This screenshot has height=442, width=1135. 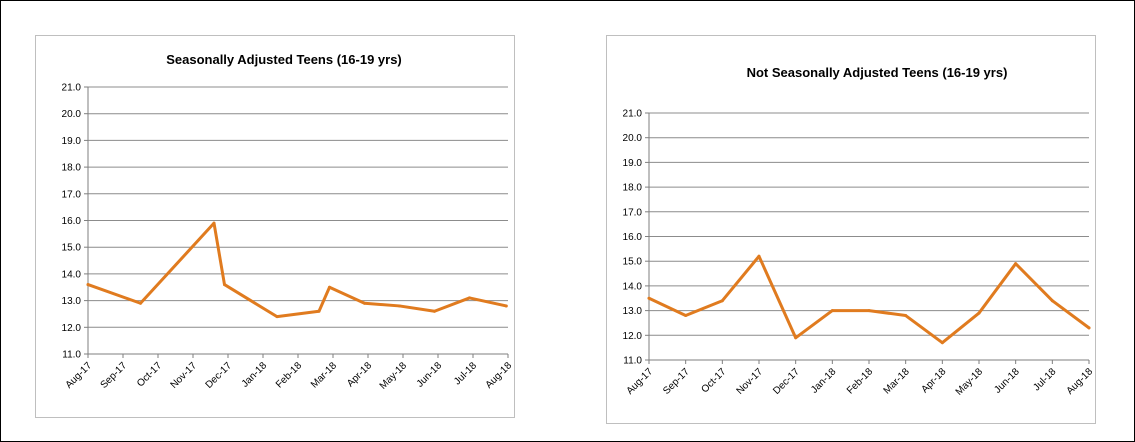 What do you see at coordinates (284, 59) in the screenshot?
I see `chart-title: Seasonally Adjusted Teens (16-19 yrs)` at bounding box center [284, 59].